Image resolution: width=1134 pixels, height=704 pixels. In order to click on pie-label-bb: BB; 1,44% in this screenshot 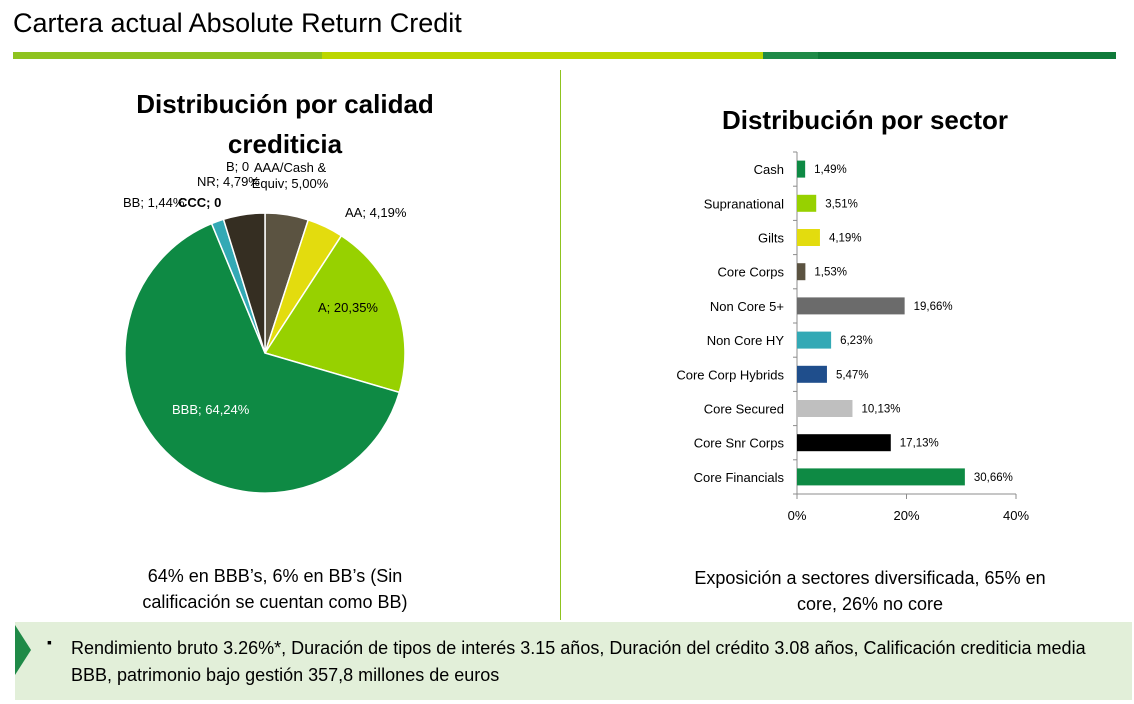, I will do `click(154, 202)`.